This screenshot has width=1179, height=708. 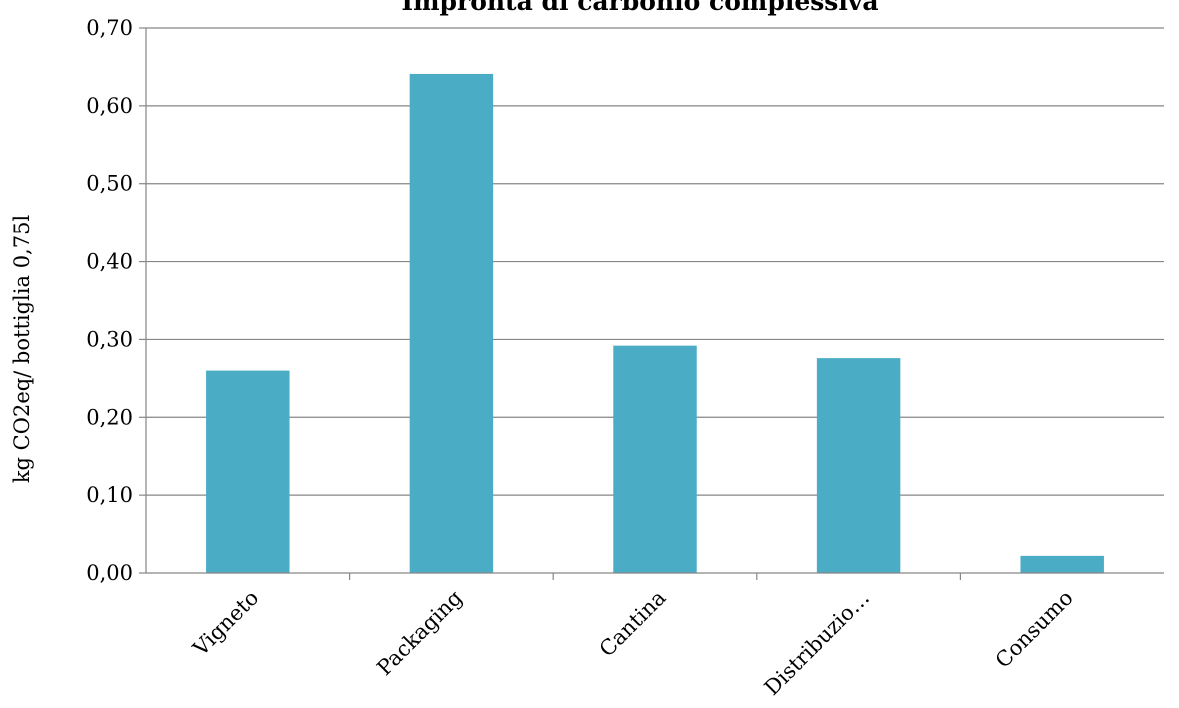 What do you see at coordinates (109, 262) in the screenshot?
I see `y-tick-label: 0,40` at bounding box center [109, 262].